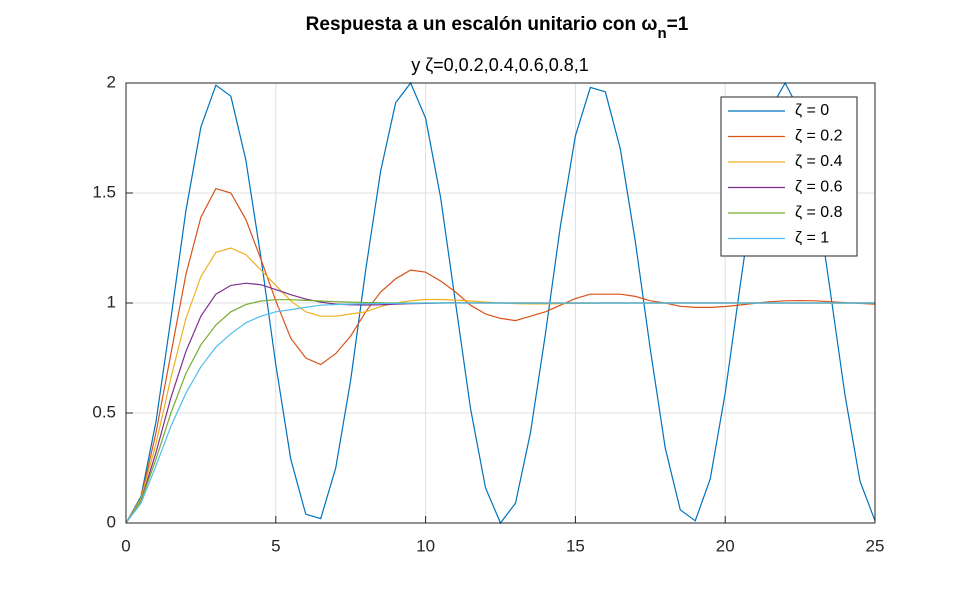 The height and width of the screenshot is (589, 967). Describe the element at coordinates (104, 191) in the screenshot. I see `y-tick-label: 1.5` at that location.